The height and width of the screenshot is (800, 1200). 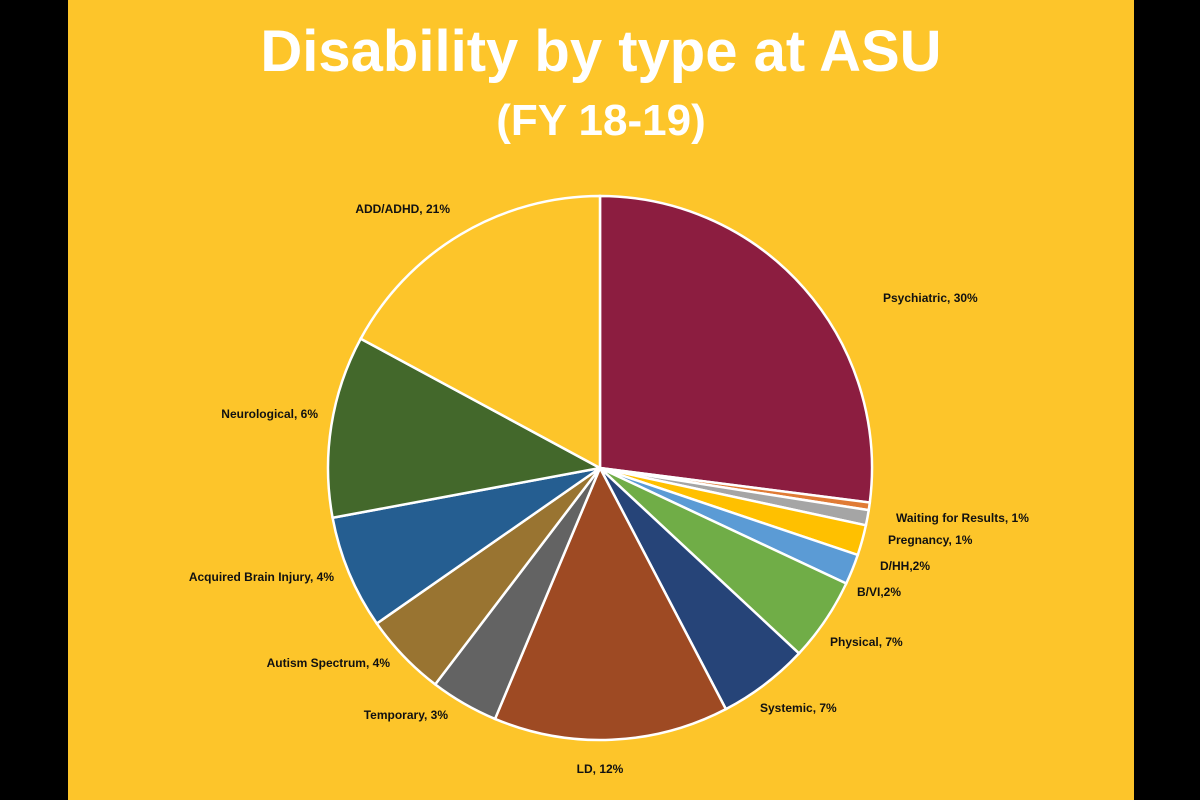 What do you see at coordinates (879, 592) in the screenshot?
I see `slice-label-b-vi: B/VI,2%` at bounding box center [879, 592].